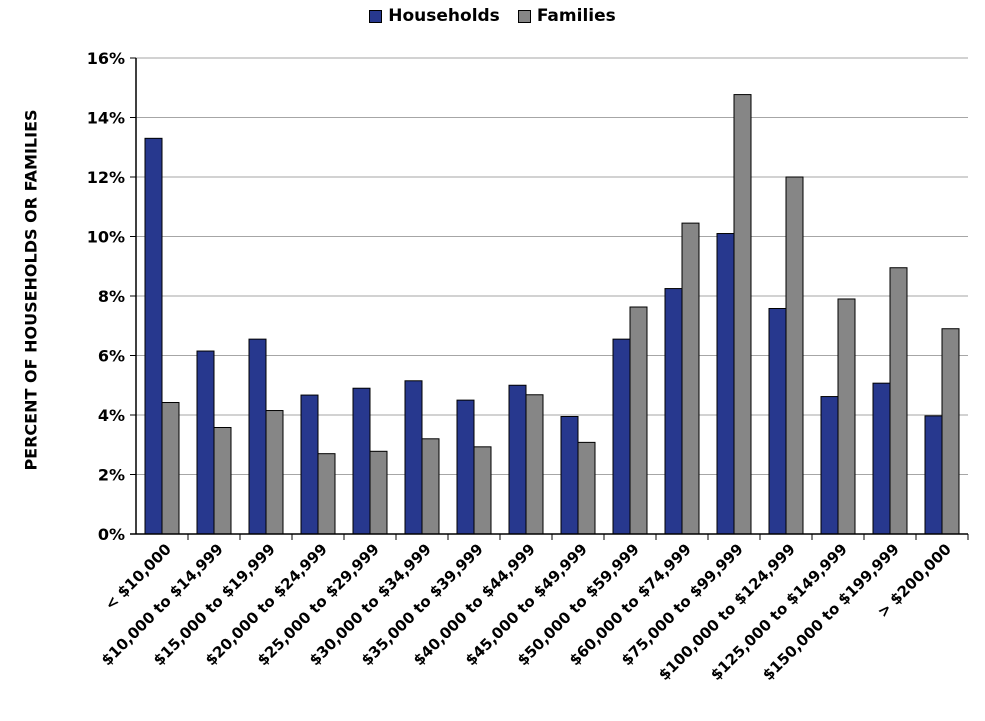 The height and width of the screenshot is (721, 985). I want to click on y-tick-label: 4%, so click(111, 415).